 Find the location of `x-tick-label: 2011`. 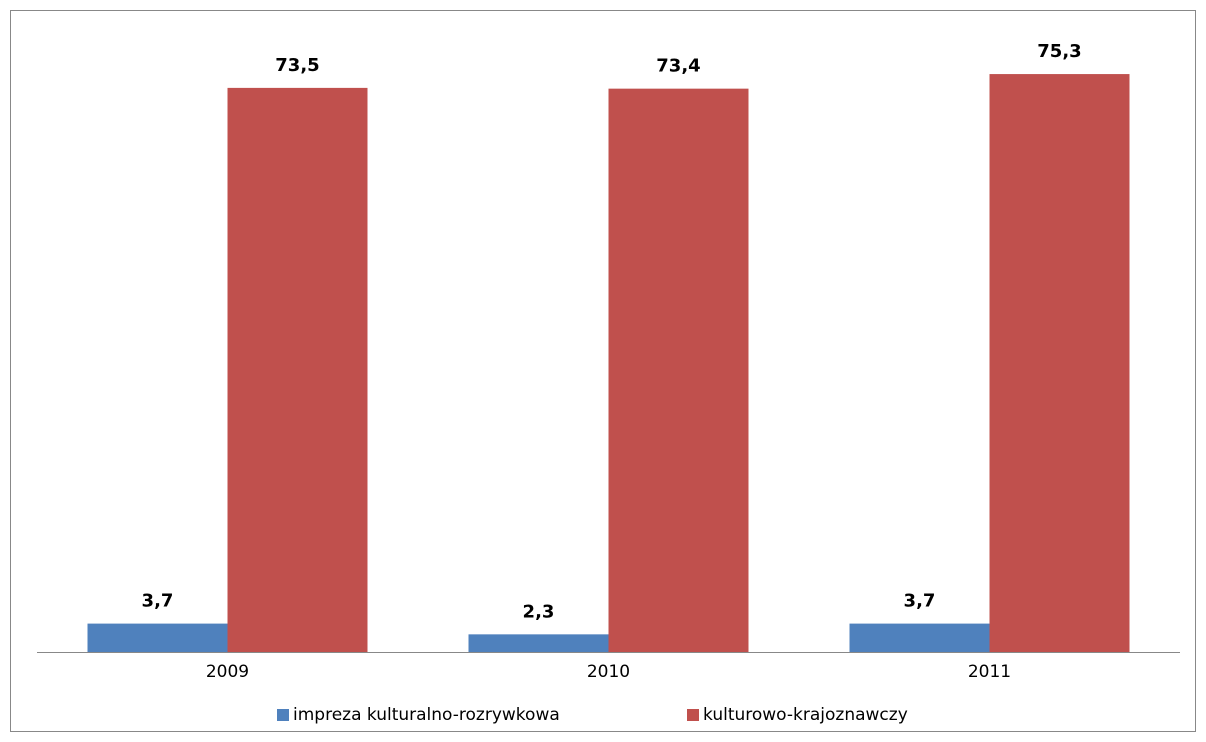

x-tick-label: 2011 is located at coordinates (989, 672).